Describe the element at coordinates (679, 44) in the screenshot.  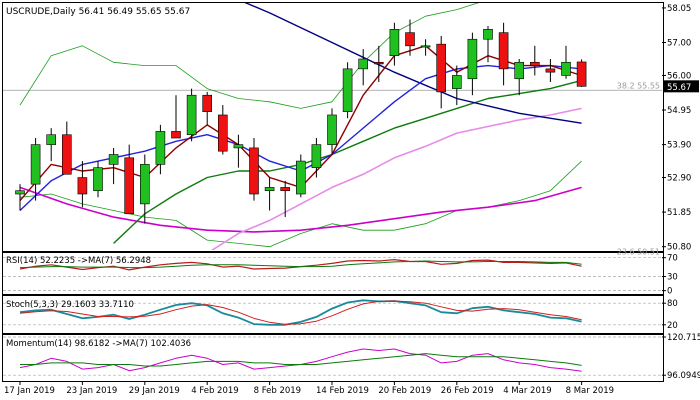
I see `y-tick-label: 57.00` at that location.